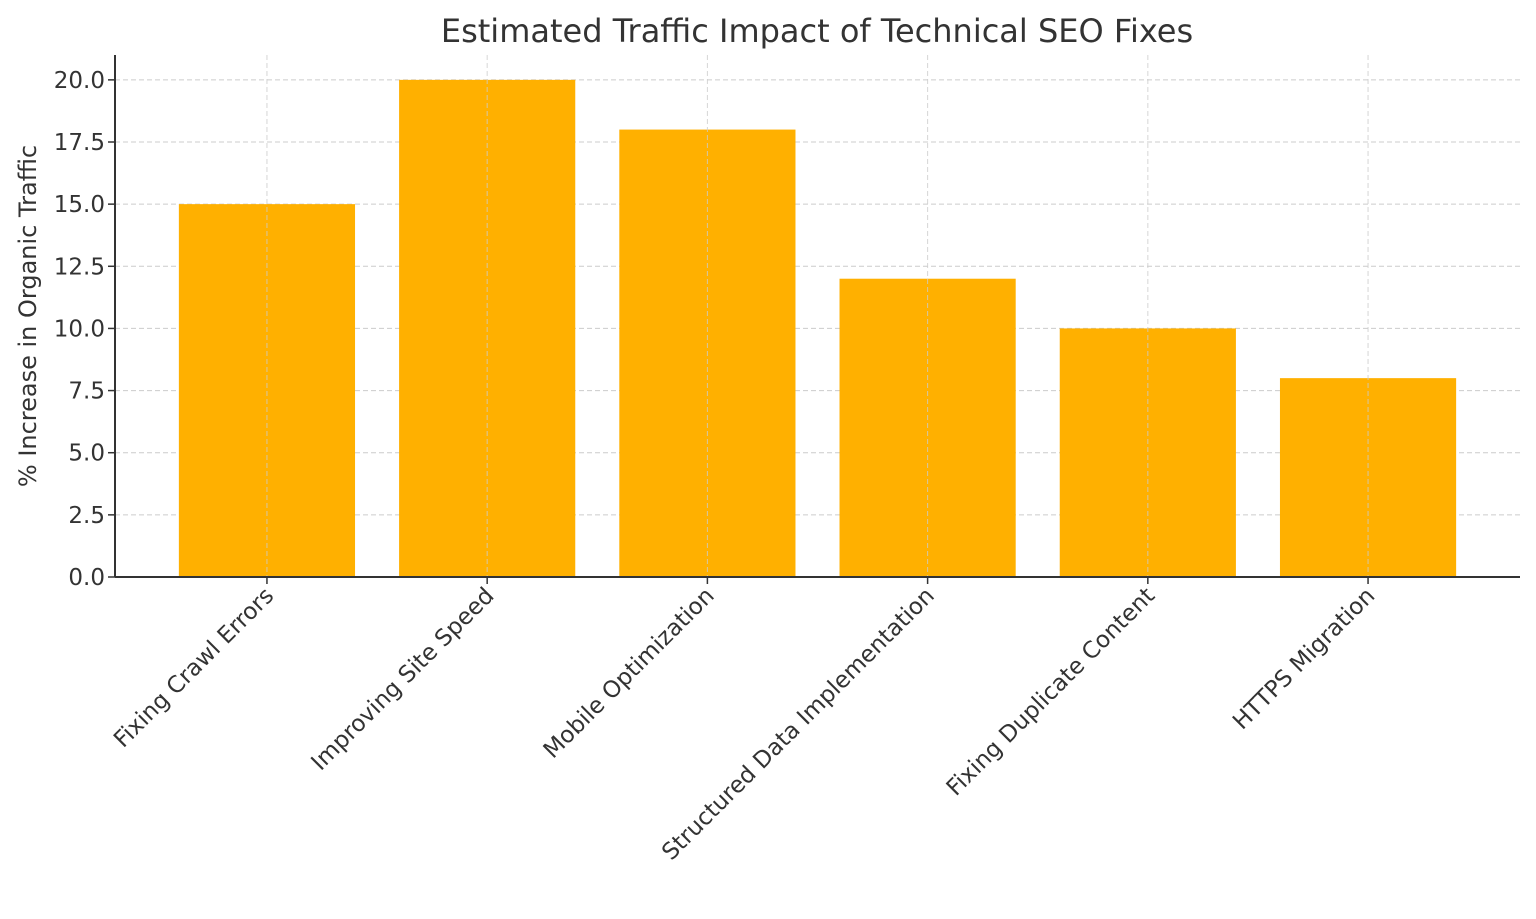 The height and width of the screenshot is (919, 1536). What do you see at coordinates (194, 668) in the screenshot?
I see `x-tick-label: Fixing Crawl Errors` at bounding box center [194, 668].